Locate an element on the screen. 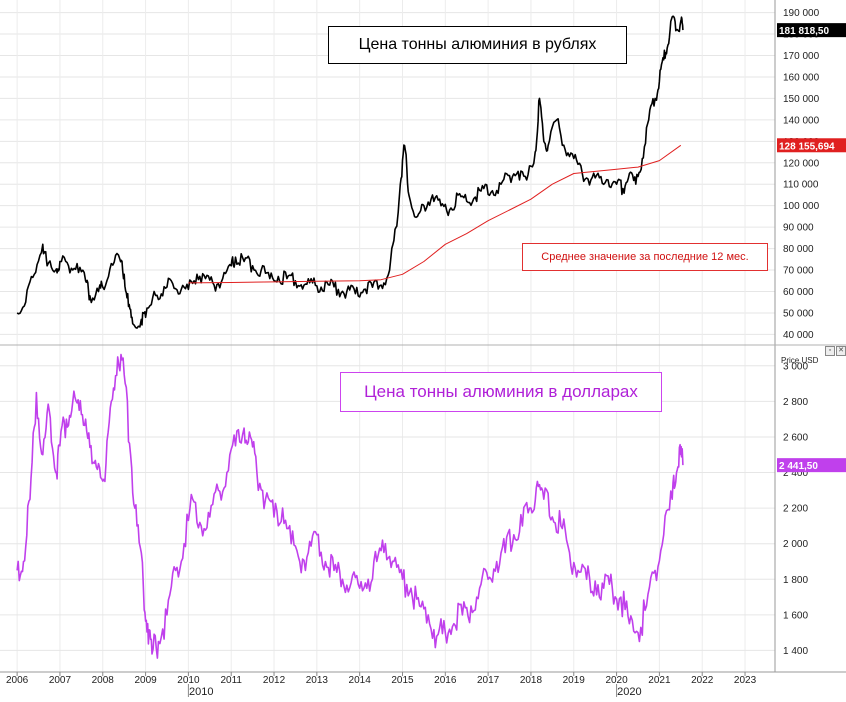 This screenshot has width=846, height=702. top-y-tick-label: 100 000 is located at coordinates (801, 206).